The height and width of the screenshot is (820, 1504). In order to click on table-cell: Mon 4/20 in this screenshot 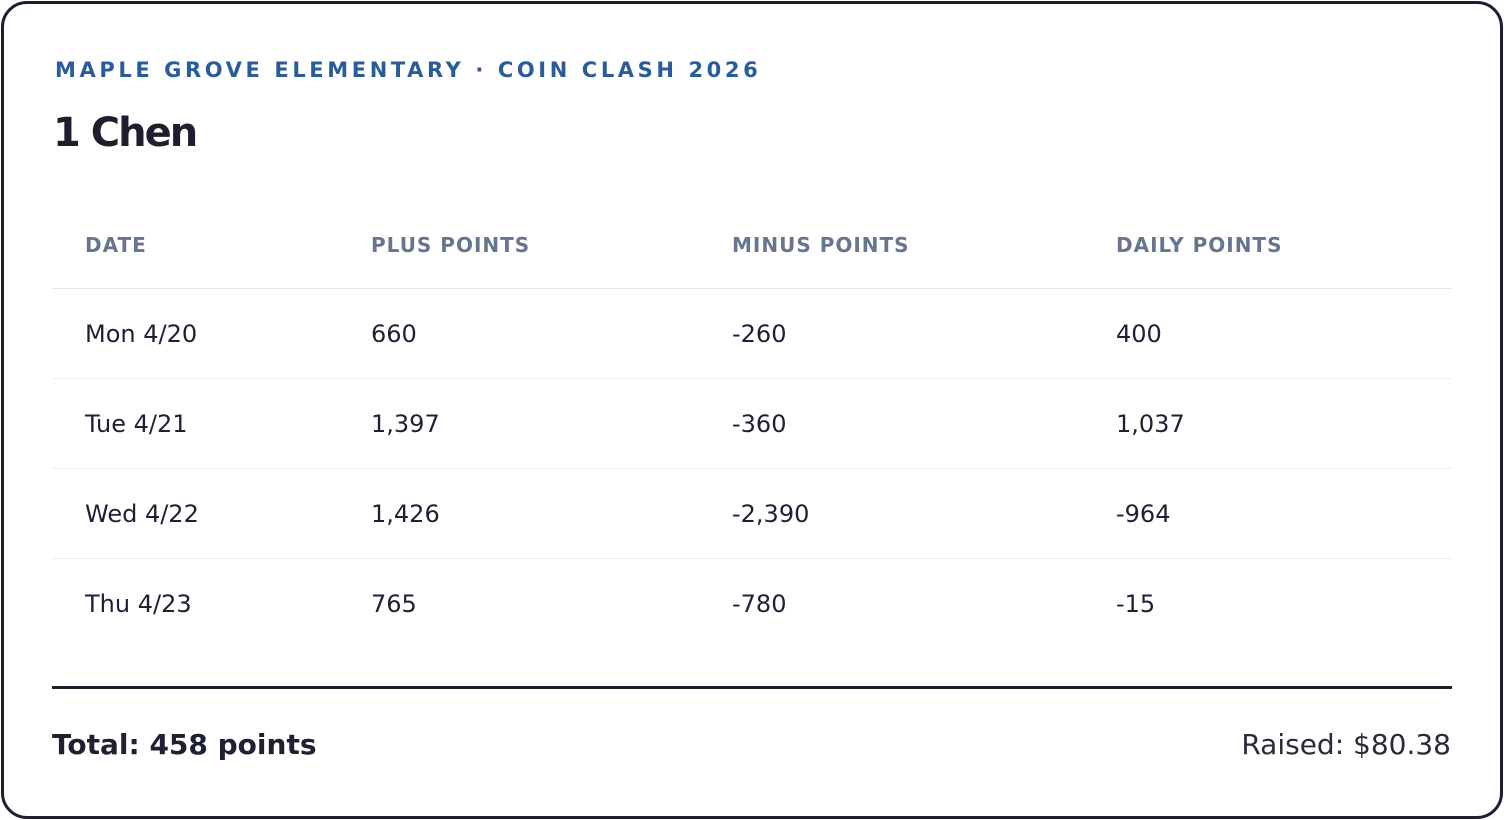, I will do `click(195, 333)`.